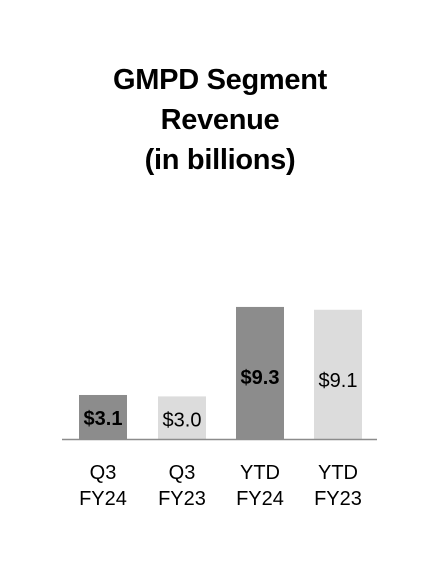 The height and width of the screenshot is (576, 440). Describe the element at coordinates (182, 499) in the screenshot. I see `x-tick-label-2-line-2: FY23` at that location.